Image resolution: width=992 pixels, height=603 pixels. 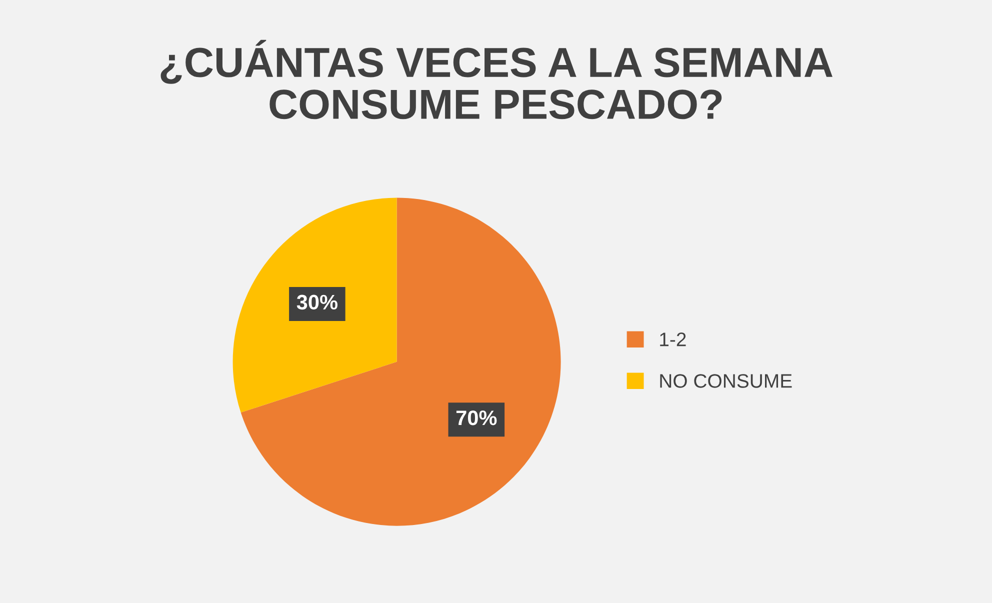 What do you see at coordinates (317, 302) in the screenshot?
I see `data-label: 30%` at bounding box center [317, 302].